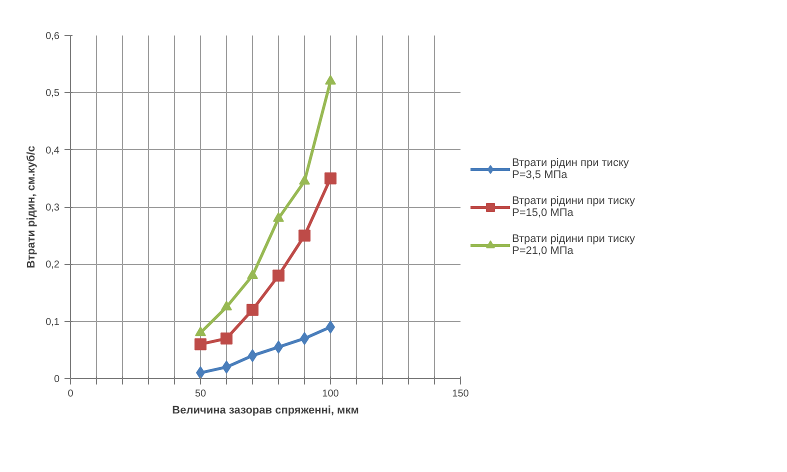  Describe the element at coordinates (574, 244) in the screenshot. I see `legend-label: Втрати рідини при тиску P=21,0 МПа` at that location.